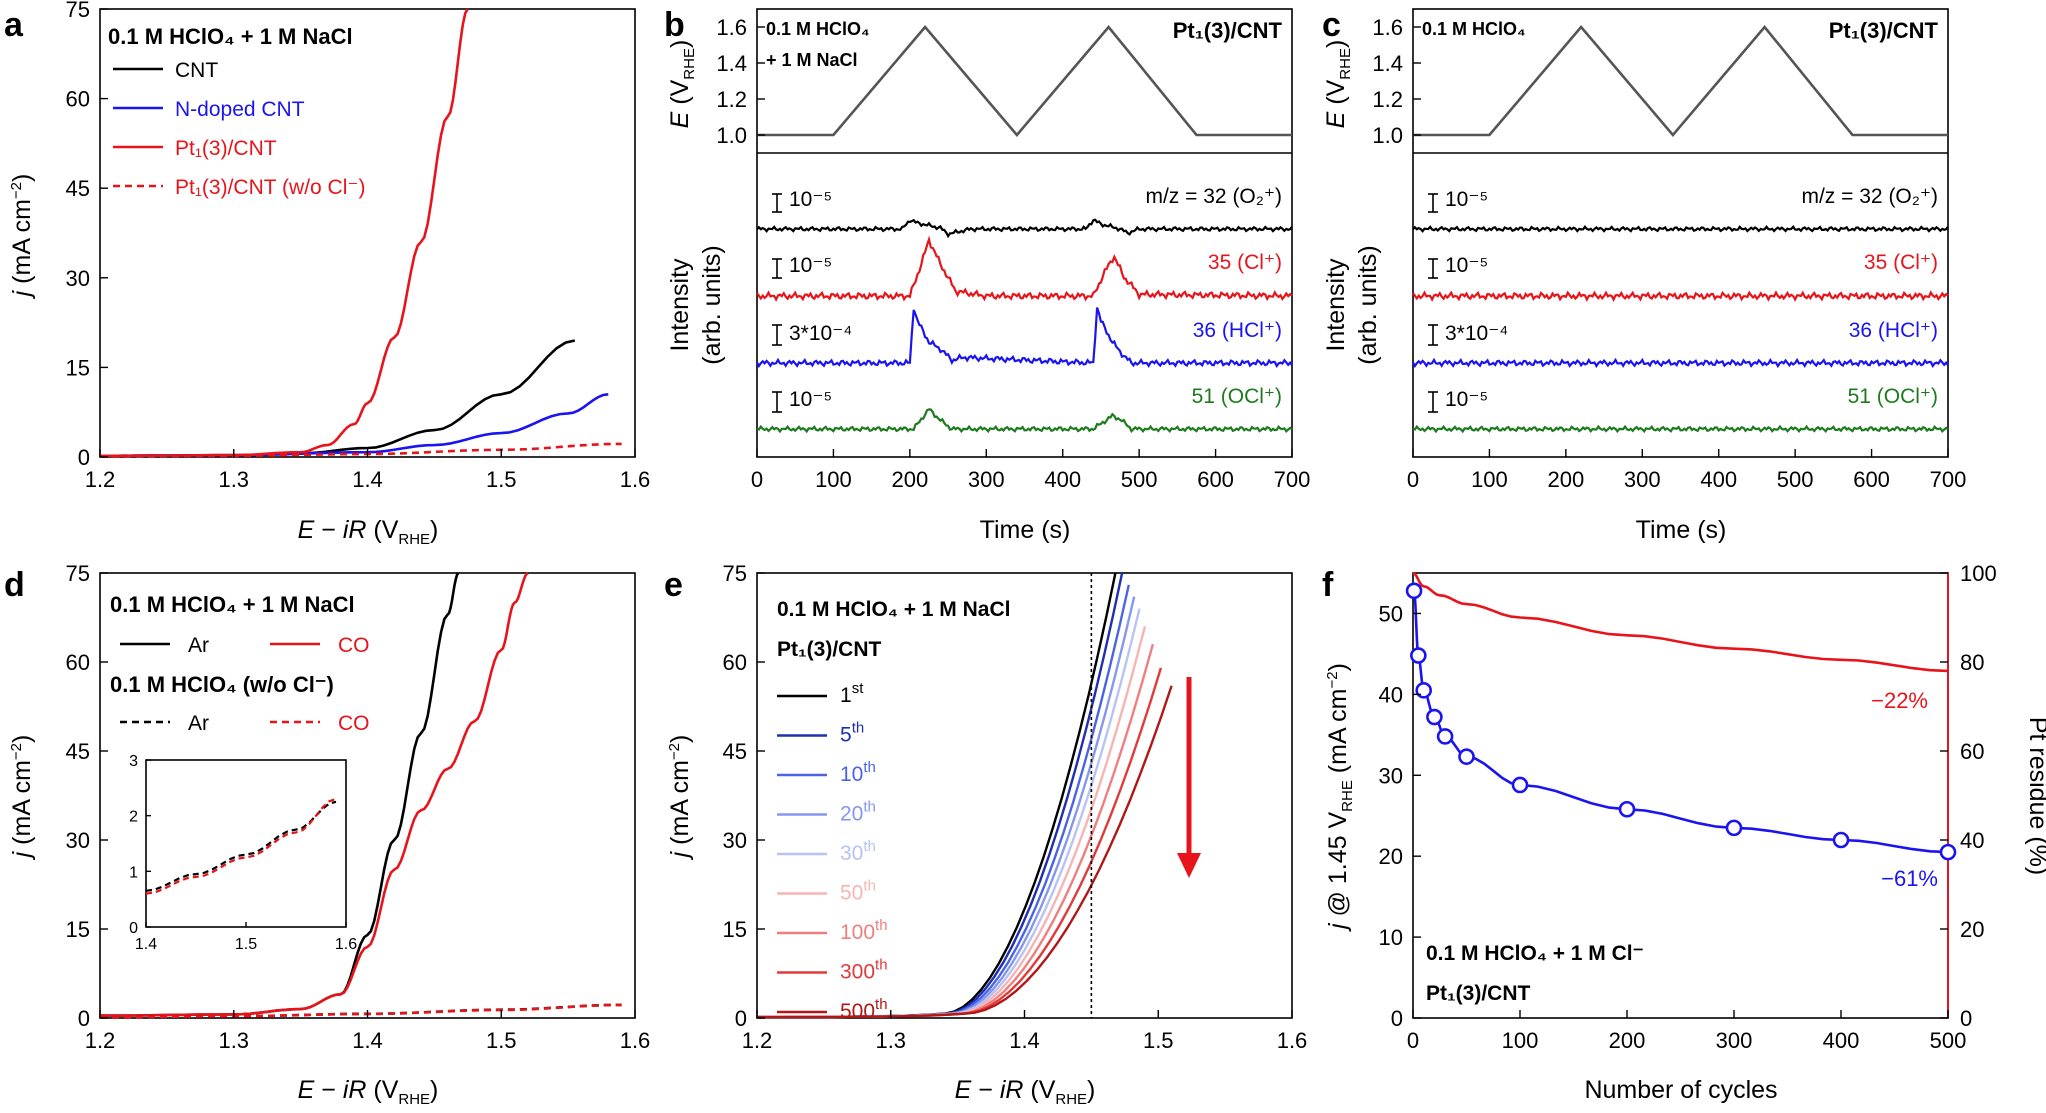 This screenshot has height=1113, width=2046. I want to click on panel-e-legend-suffix: st, so click(858, 688).